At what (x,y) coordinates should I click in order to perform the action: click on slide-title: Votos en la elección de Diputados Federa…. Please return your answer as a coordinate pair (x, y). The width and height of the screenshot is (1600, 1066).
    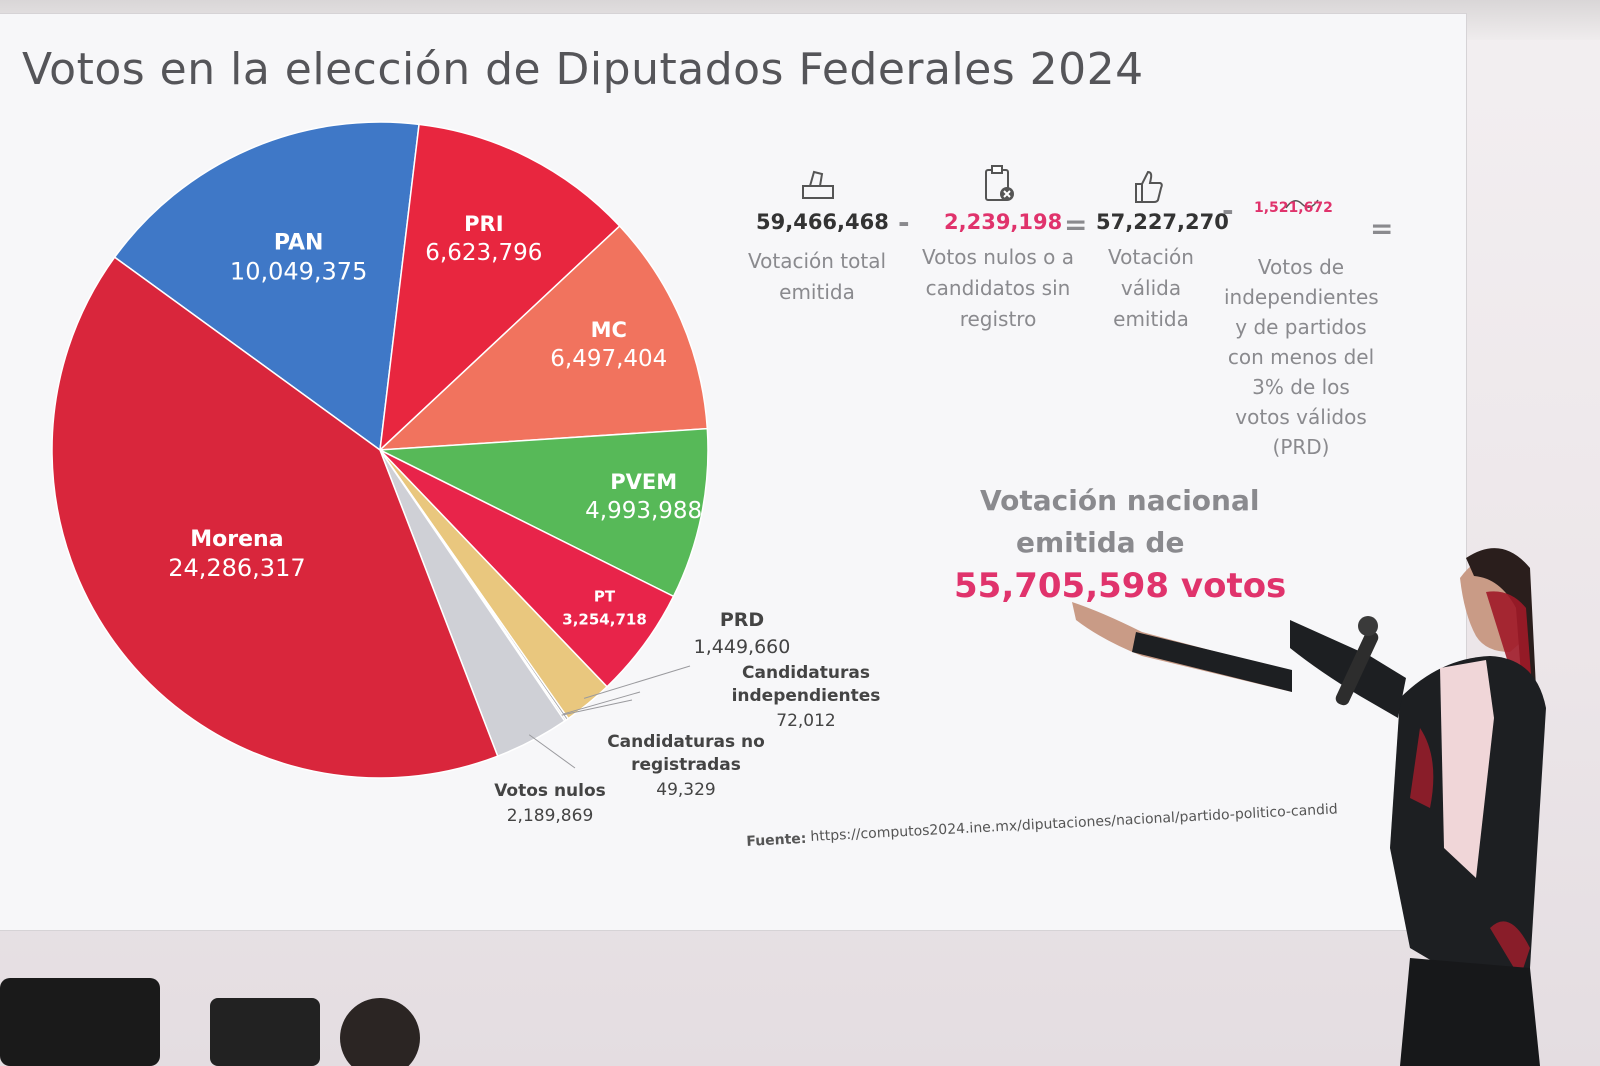
    Looking at the image, I should click on (583, 69).